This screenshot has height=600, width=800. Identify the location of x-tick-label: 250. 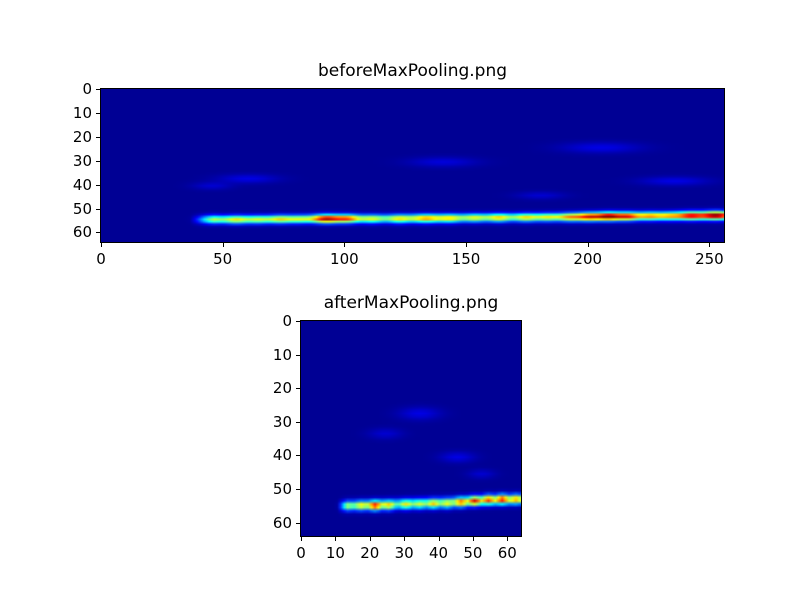
(709, 259).